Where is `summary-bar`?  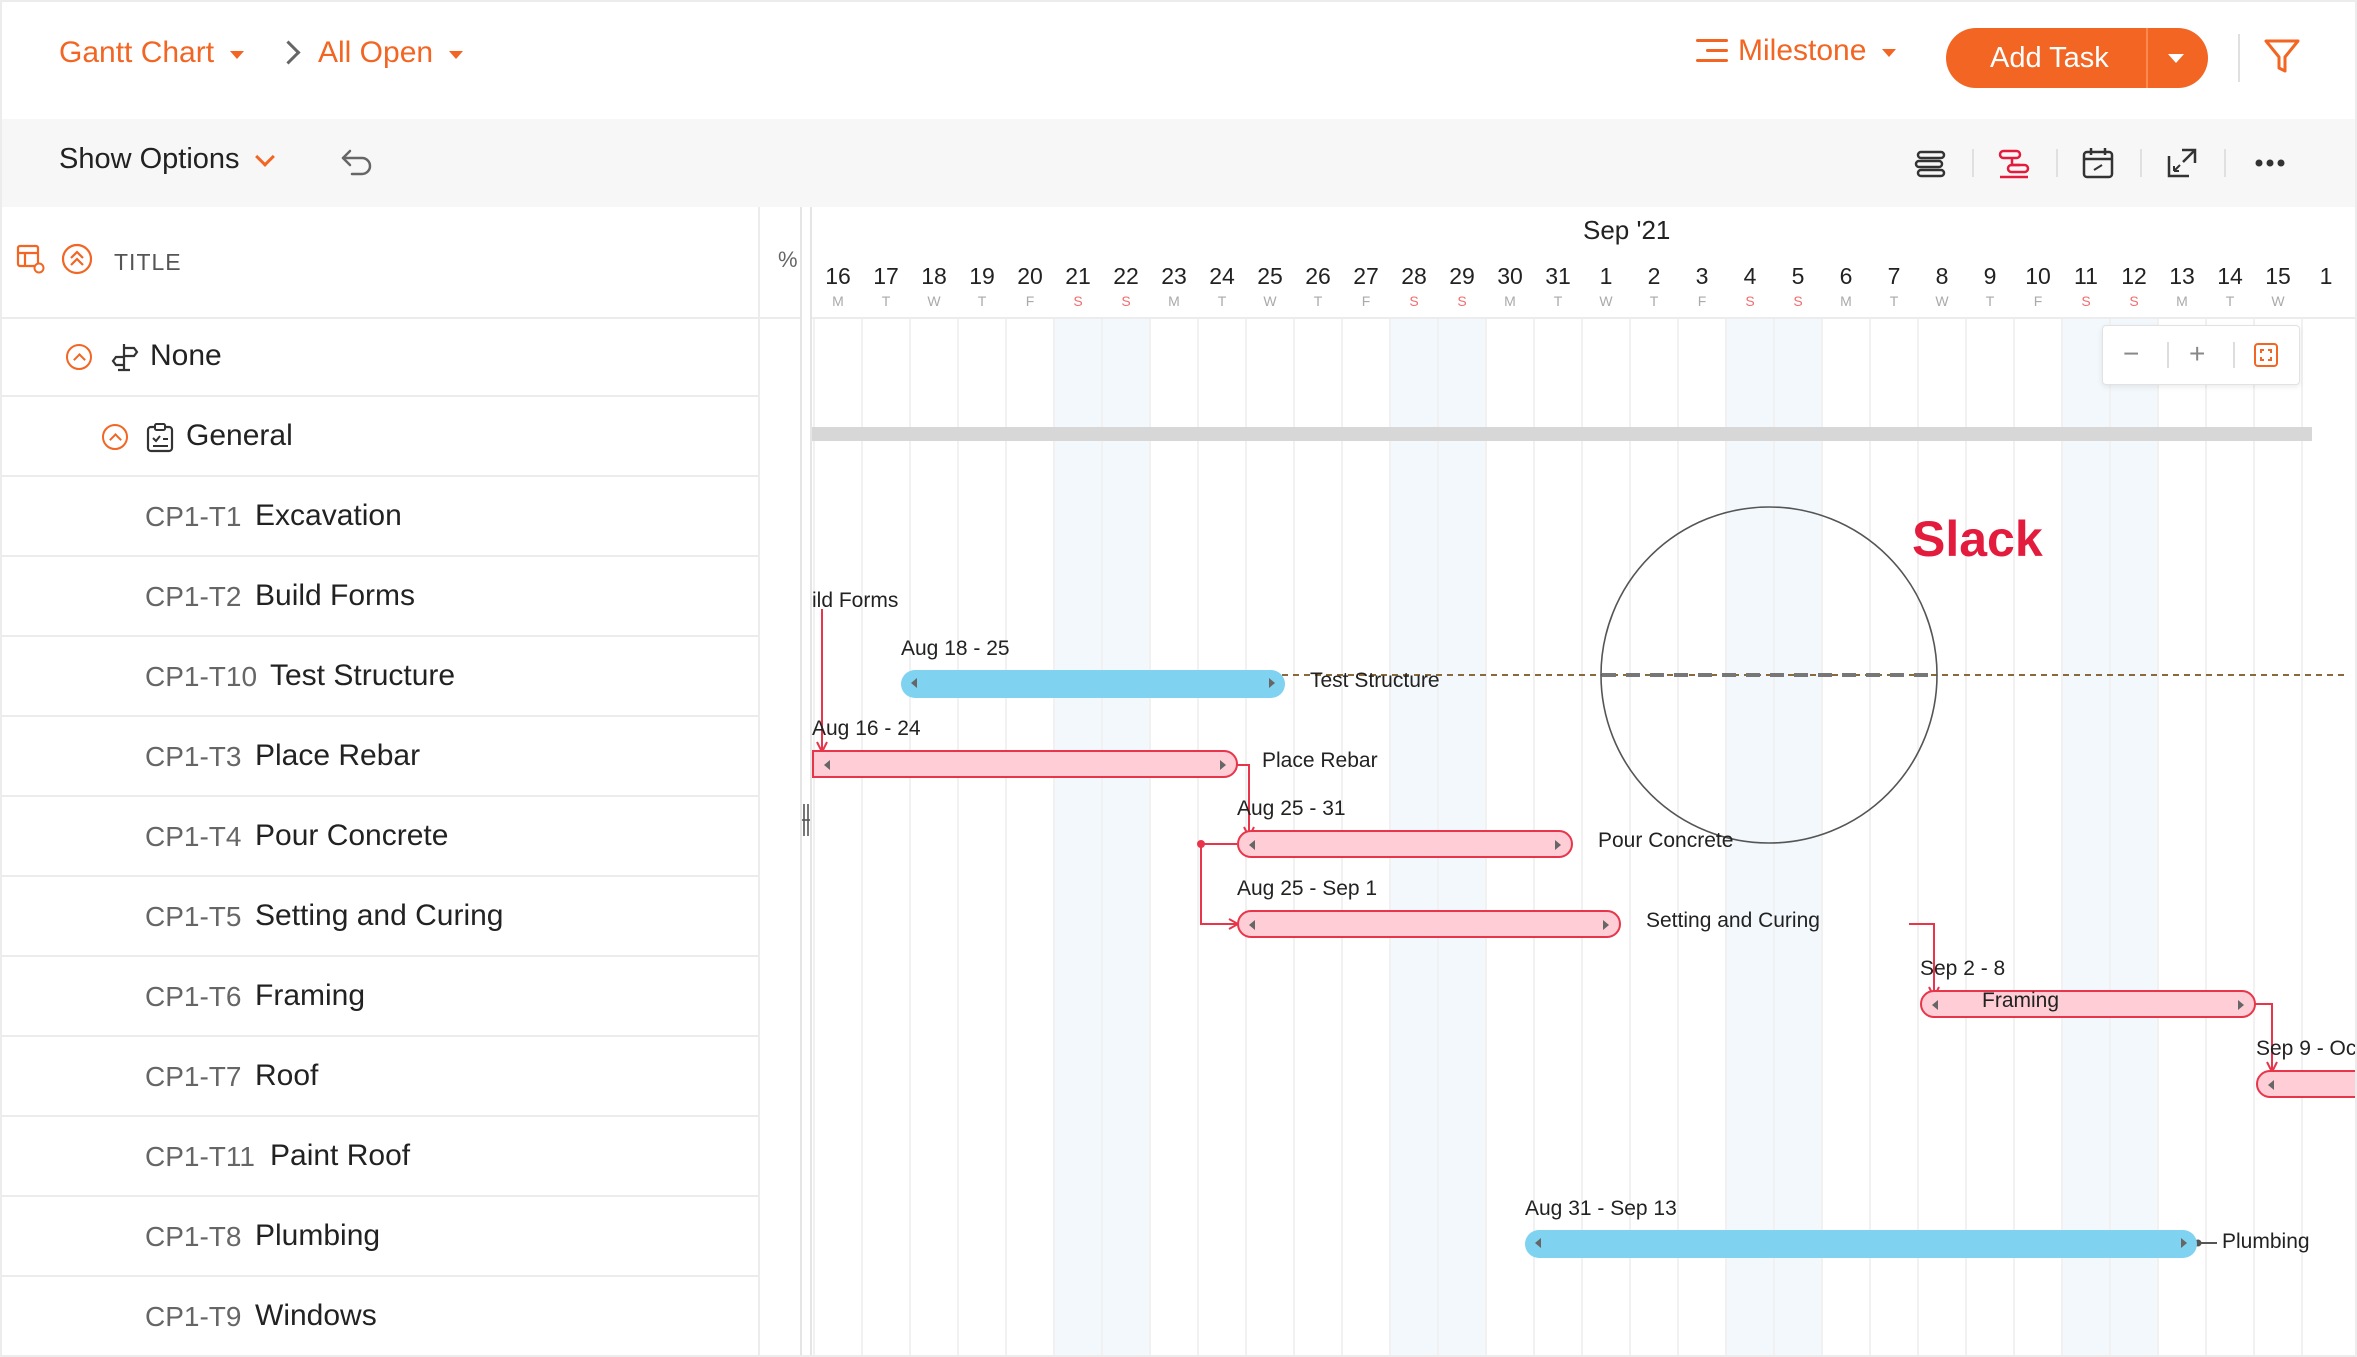
summary-bar is located at coordinates (1562, 434).